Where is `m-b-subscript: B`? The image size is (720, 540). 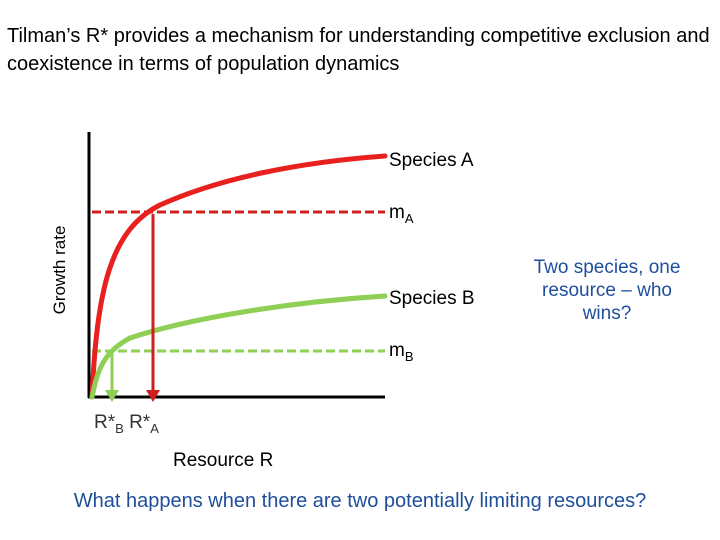
m-b-subscript: B is located at coordinates (409, 356).